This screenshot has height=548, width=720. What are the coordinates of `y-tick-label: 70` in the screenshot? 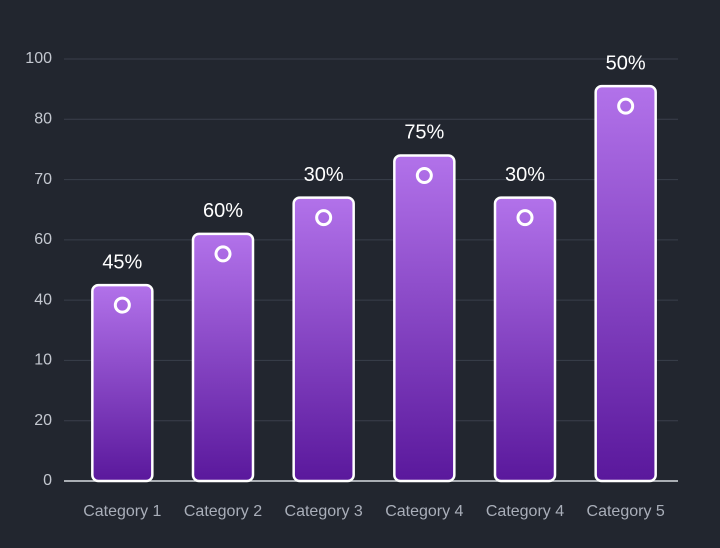 It's located at (43, 179).